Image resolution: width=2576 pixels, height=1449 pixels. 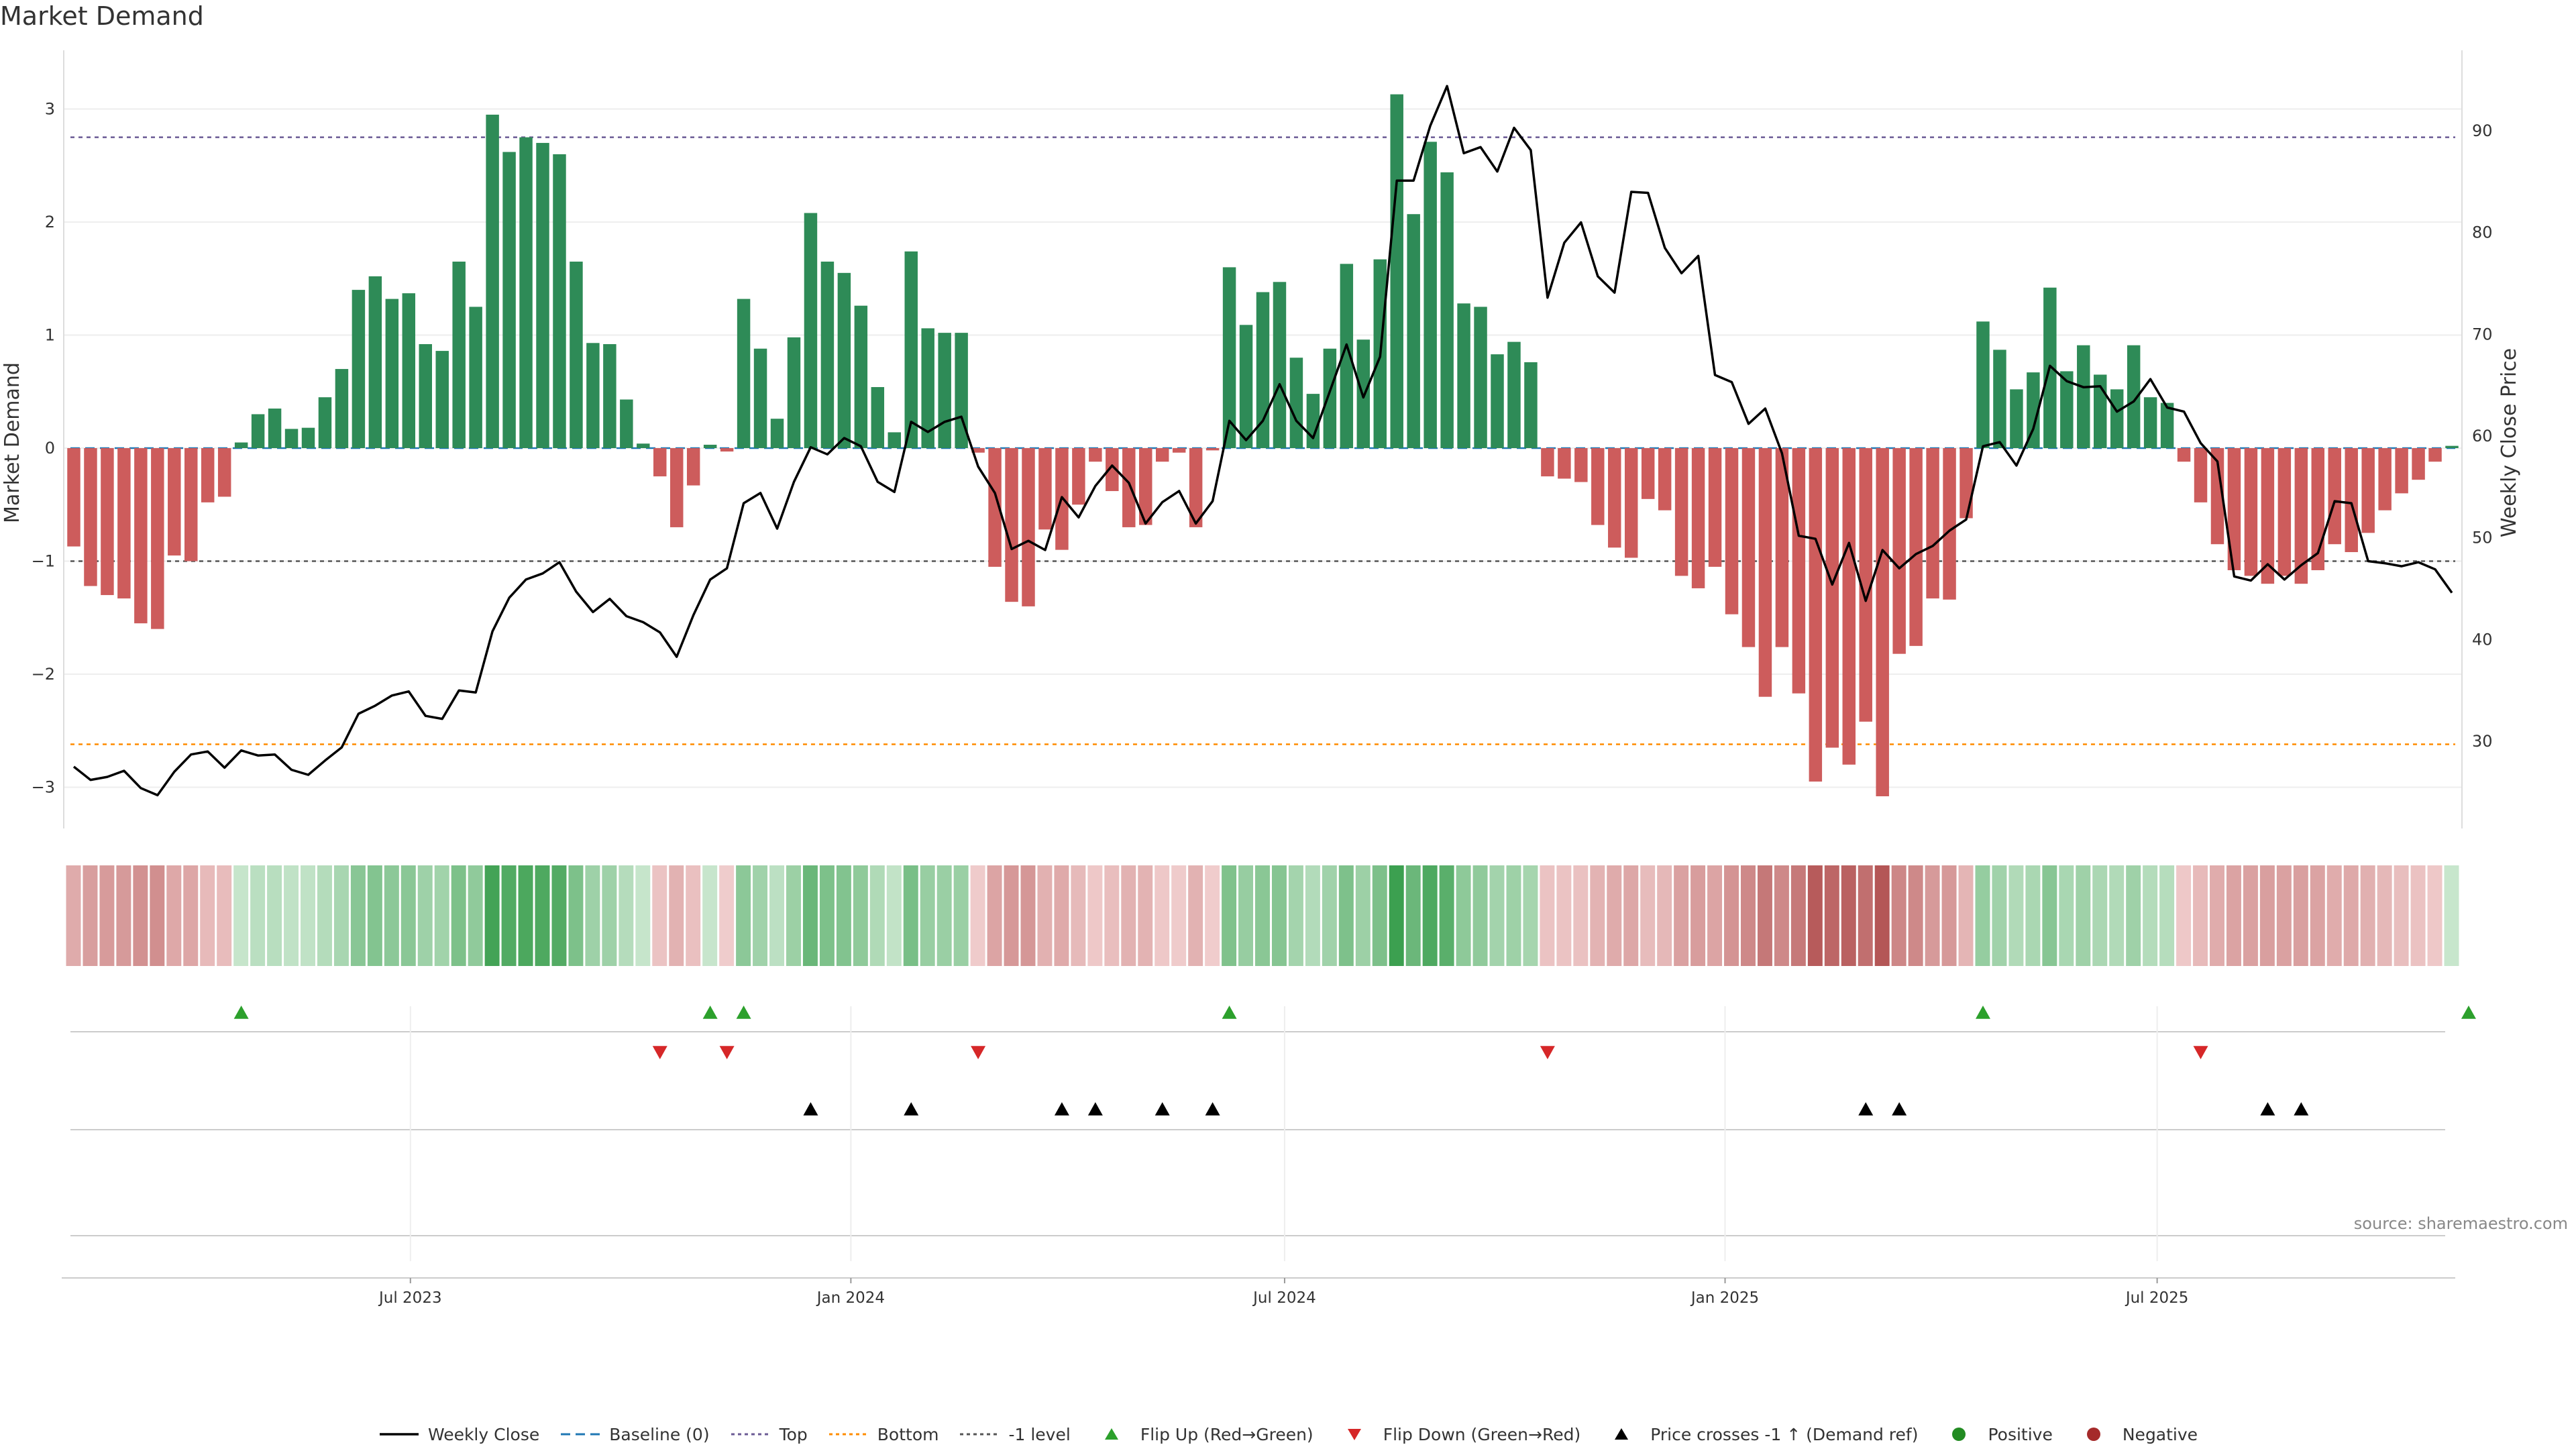 I want to click on legend-swatch-shape, so click(x=2093, y=1434).